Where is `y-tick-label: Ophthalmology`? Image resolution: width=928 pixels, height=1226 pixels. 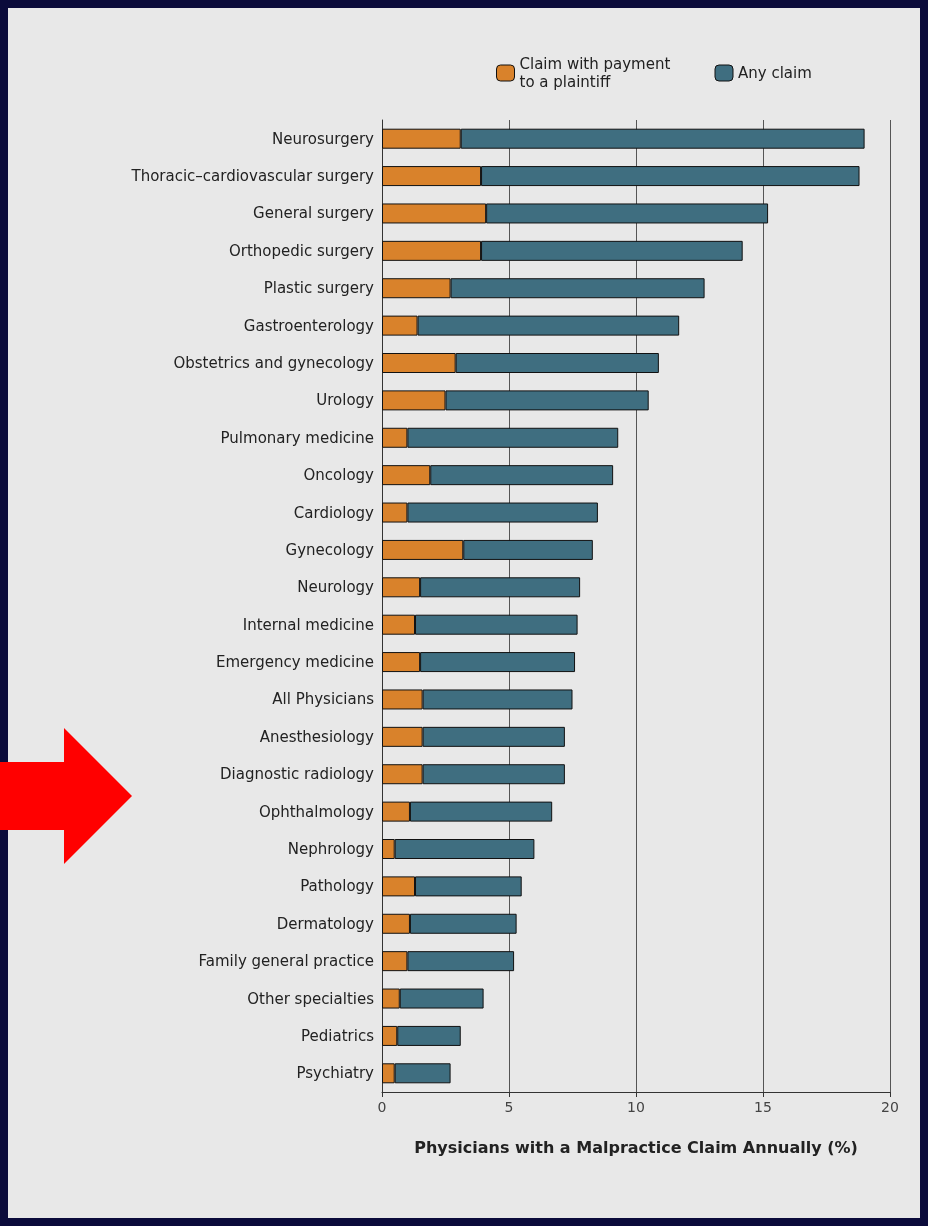 y-tick-label: Ophthalmology is located at coordinates (316, 811).